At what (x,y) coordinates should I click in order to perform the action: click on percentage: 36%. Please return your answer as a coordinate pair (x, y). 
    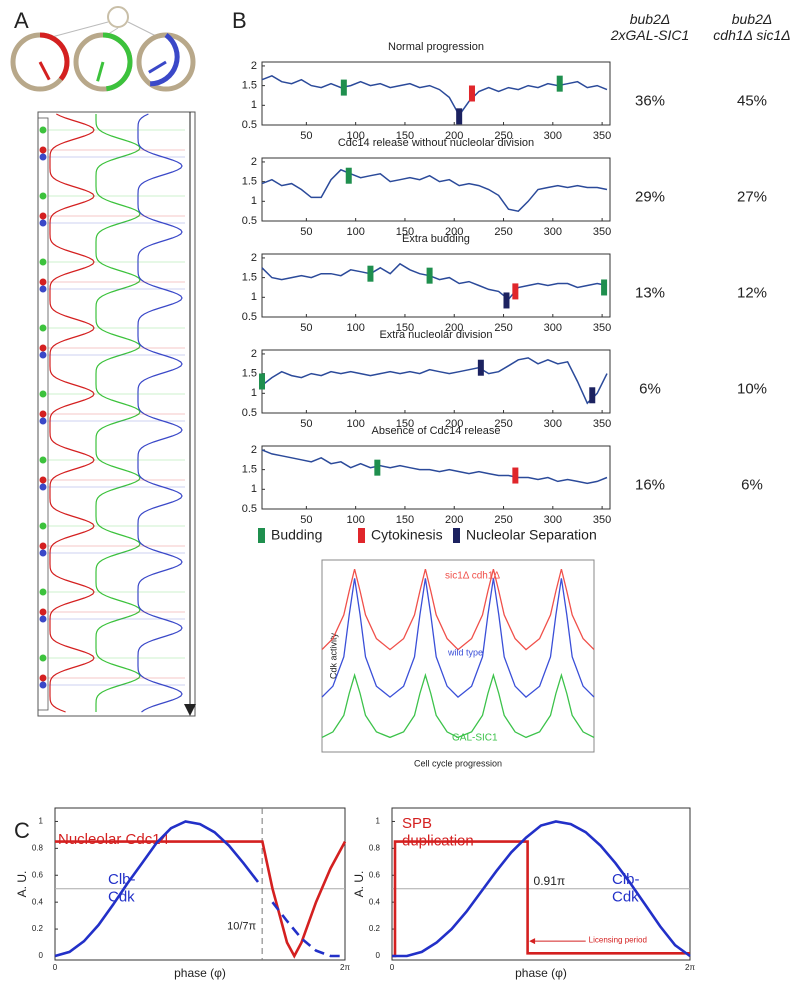
    Looking at the image, I should click on (650, 100).